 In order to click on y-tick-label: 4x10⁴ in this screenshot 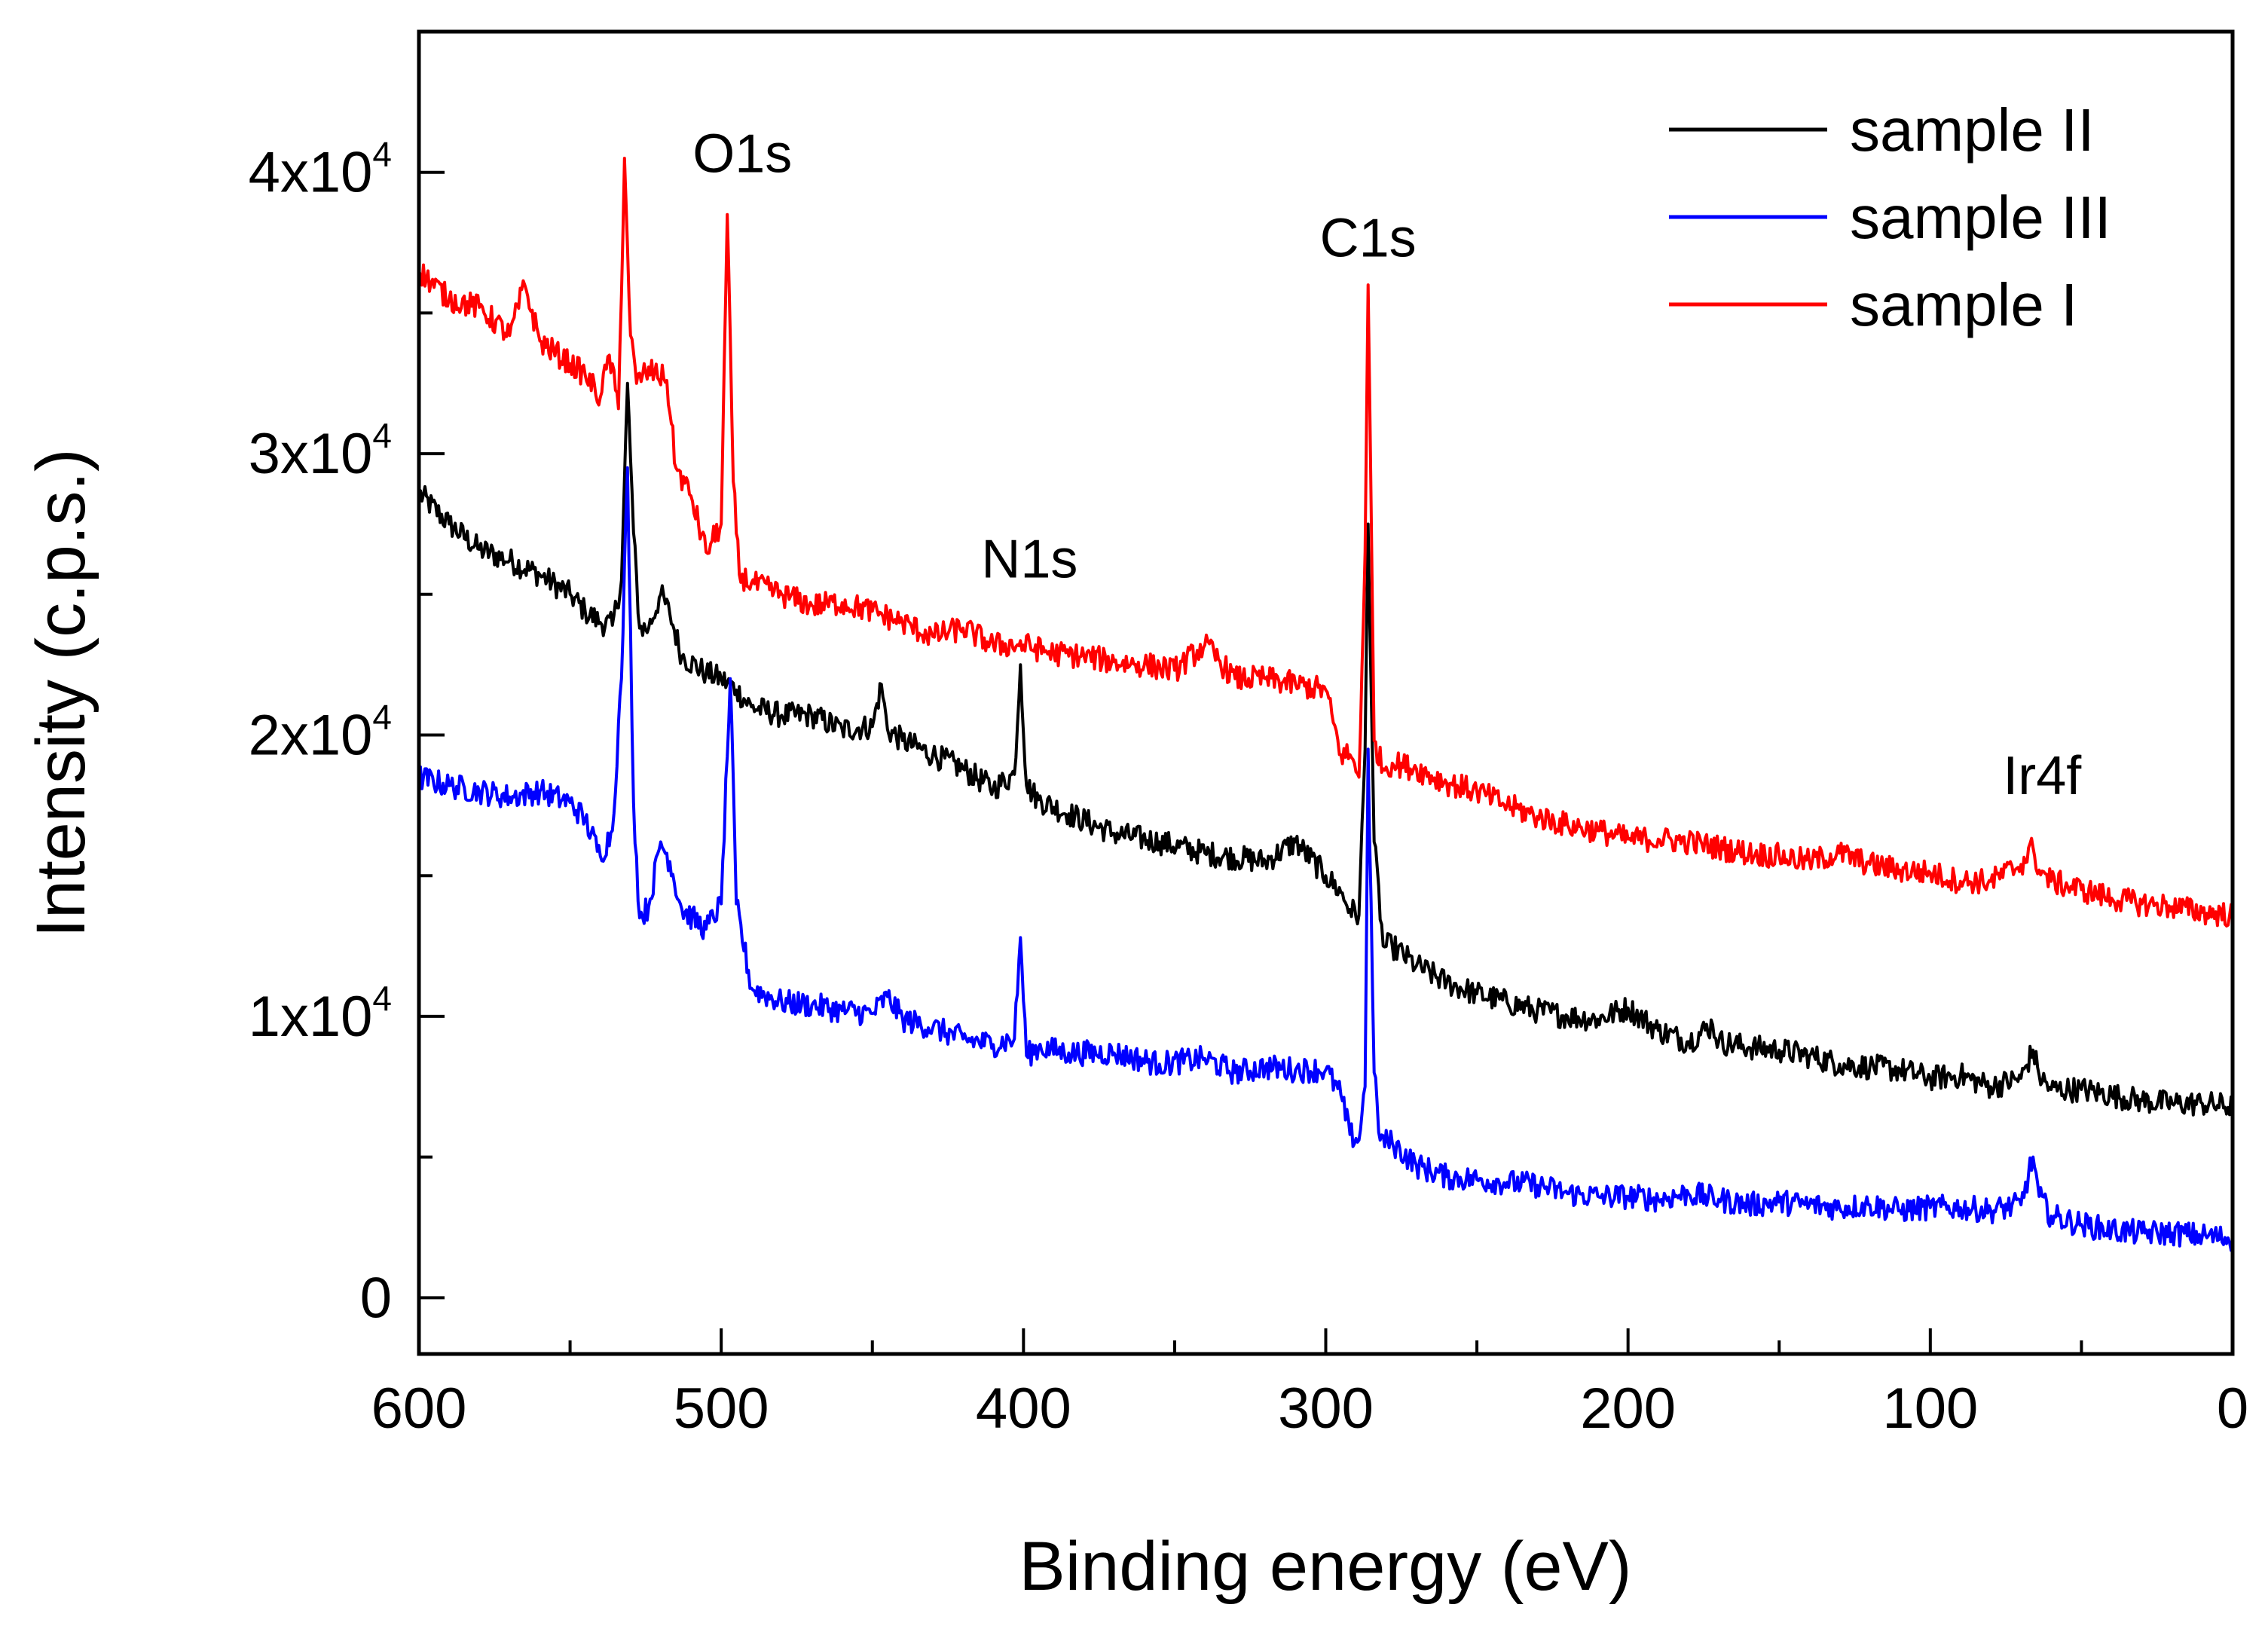, I will do `click(320, 170)`.